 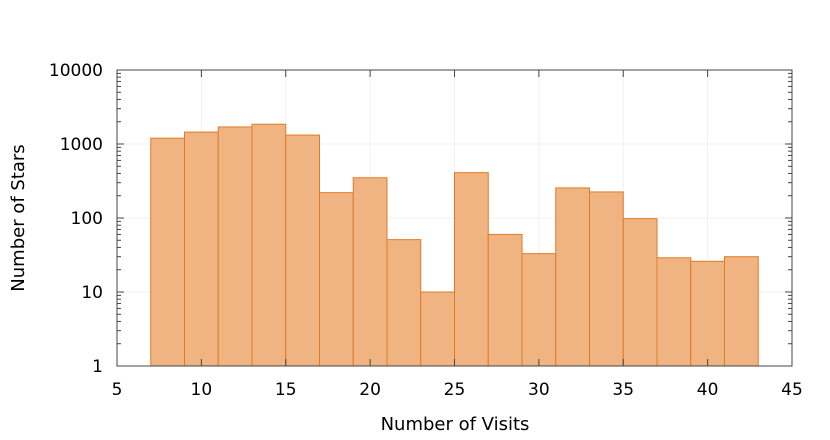 I want to click on y-tick-label: 100, so click(x=87, y=219).